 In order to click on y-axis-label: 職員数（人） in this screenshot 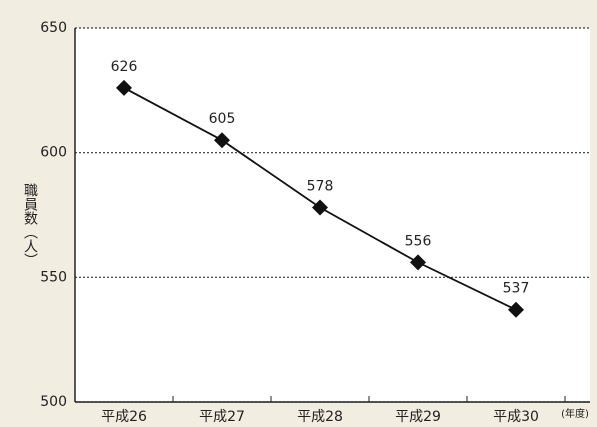, I will do `click(30, 225)`.